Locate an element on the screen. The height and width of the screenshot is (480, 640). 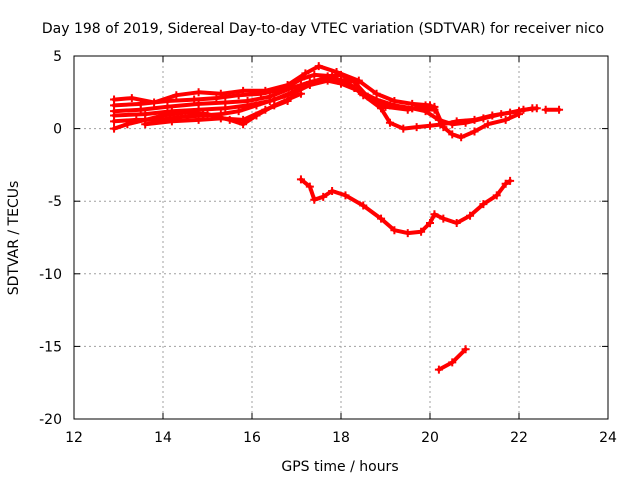
y-axis-label: SDTVAR / TECUs is located at coordinates (14, 238).